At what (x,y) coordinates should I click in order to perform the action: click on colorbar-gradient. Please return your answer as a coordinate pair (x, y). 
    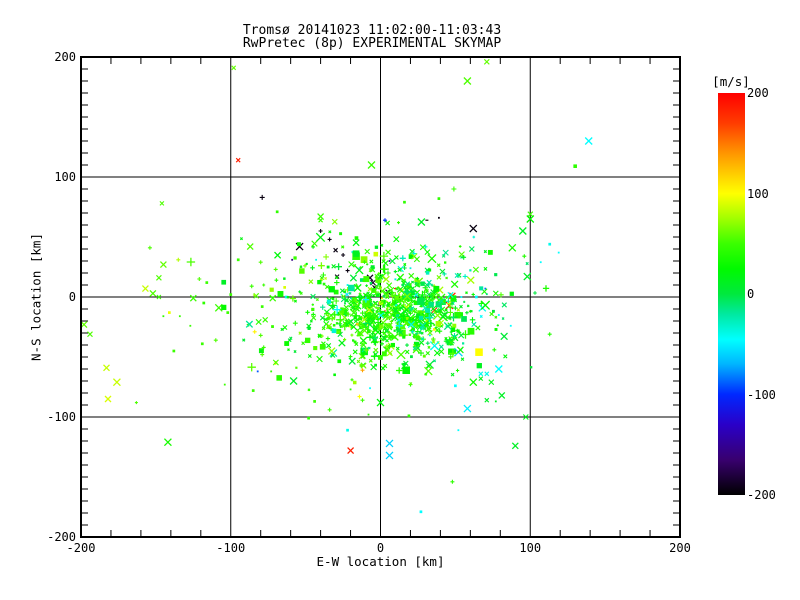
    Looking at the image, I should click on (731, 294).